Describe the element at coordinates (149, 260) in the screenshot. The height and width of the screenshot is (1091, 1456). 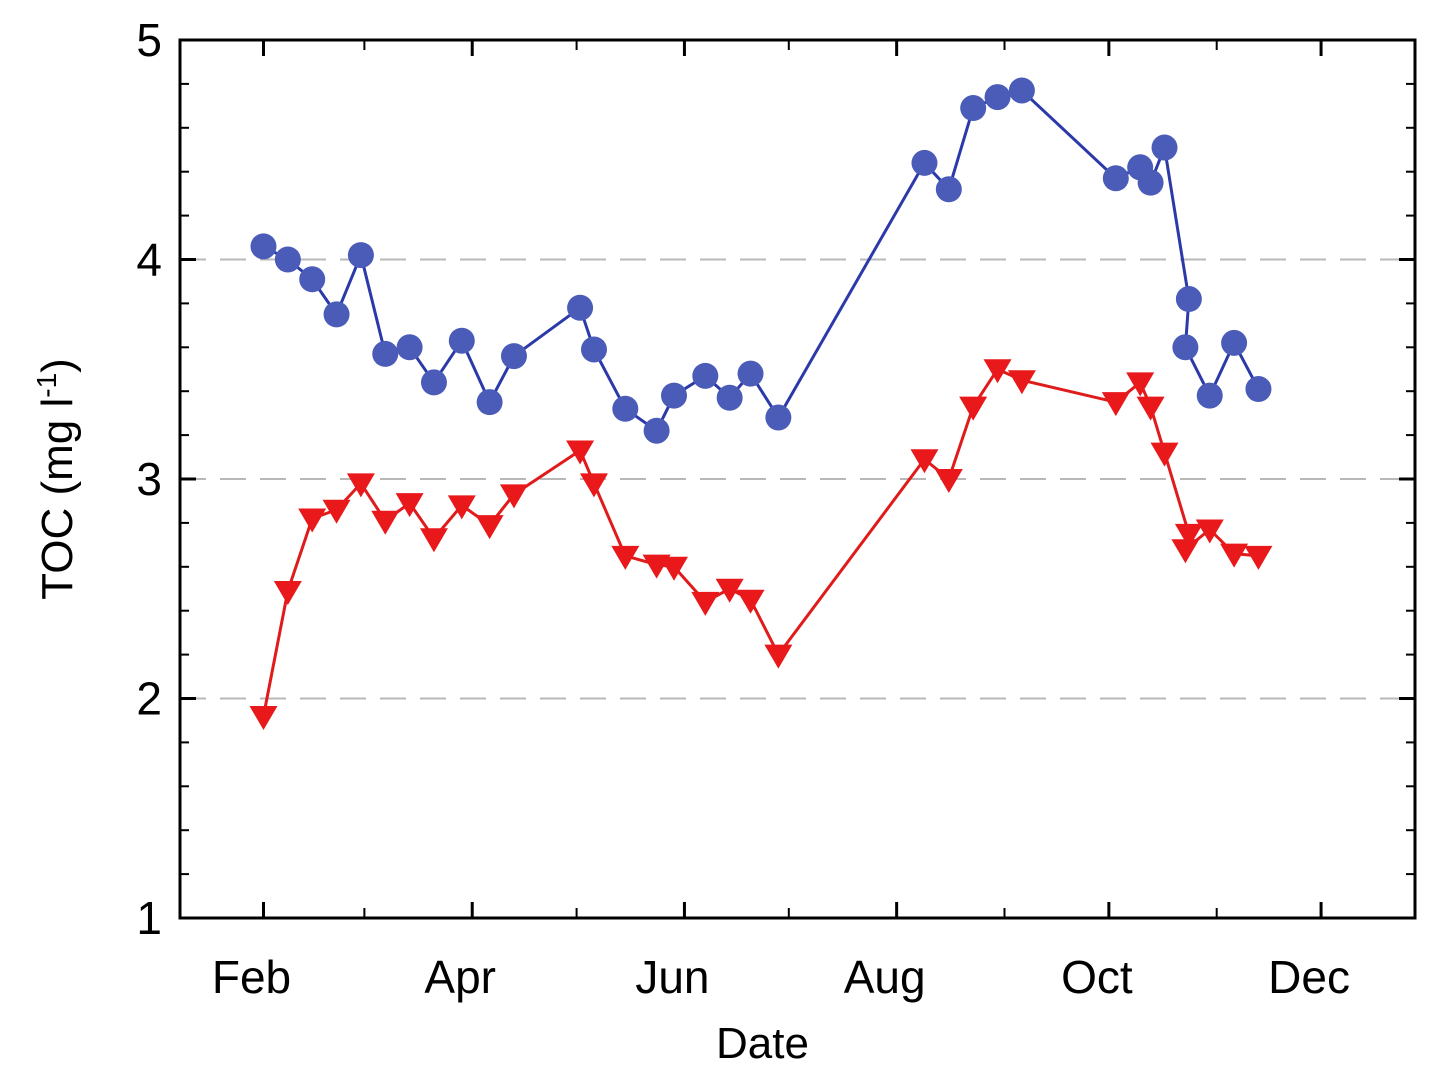
I see `y-tick-label: 4` at that location.